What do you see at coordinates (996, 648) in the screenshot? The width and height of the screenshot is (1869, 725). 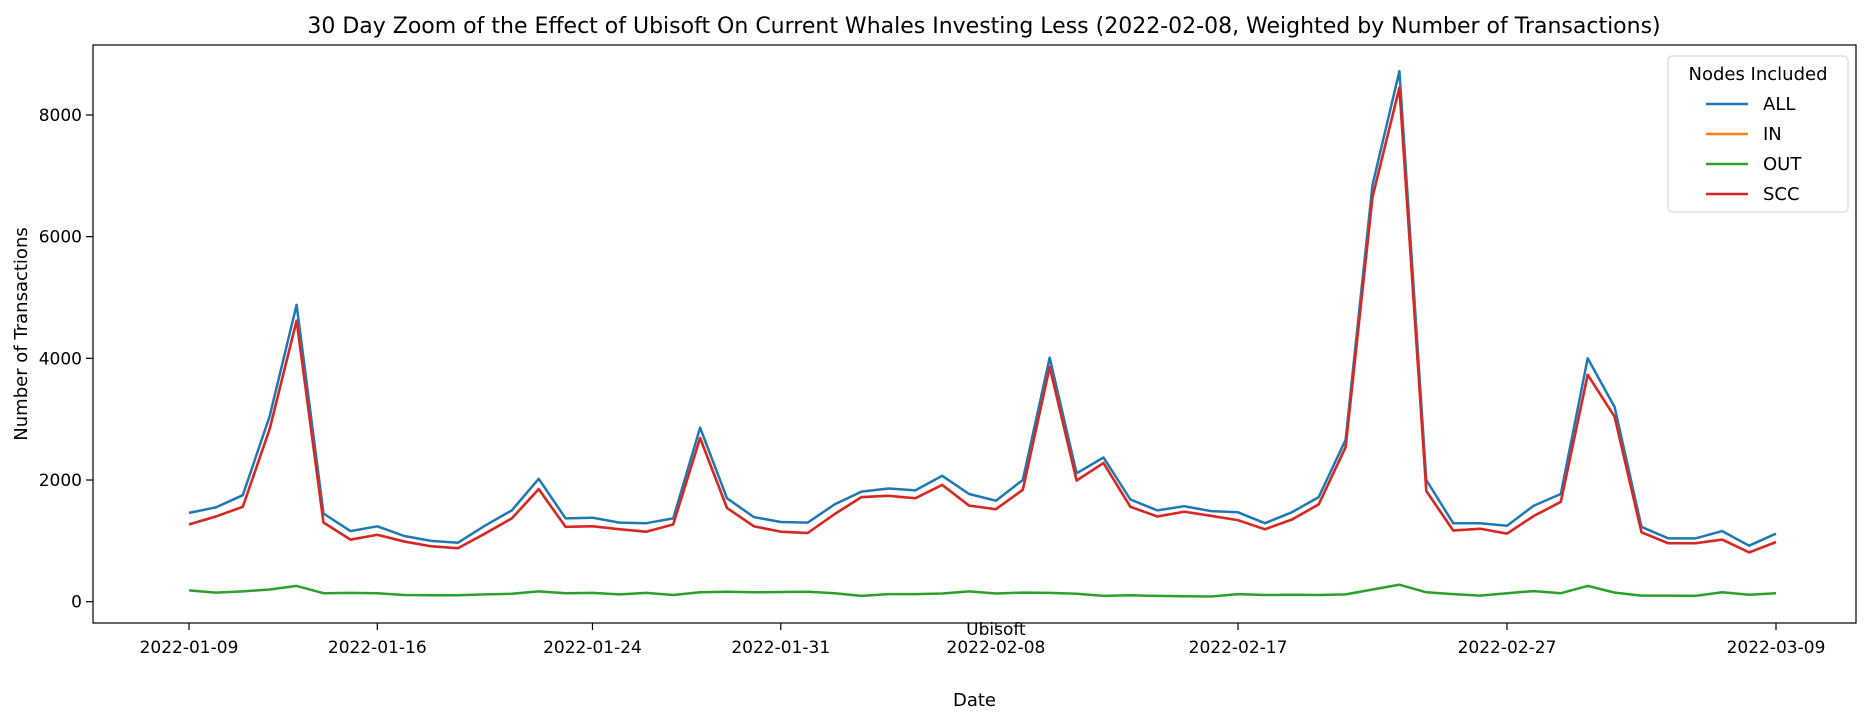 I see `x-tick-label: 2022-02-08` at bounding box center [996, 648].